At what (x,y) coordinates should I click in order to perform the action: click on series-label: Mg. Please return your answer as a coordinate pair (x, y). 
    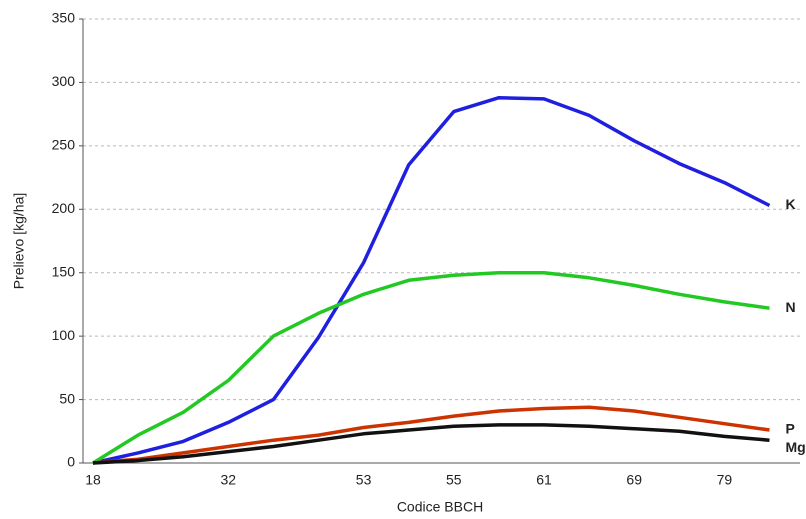
    Looking at the image, I should click on (796, 447).